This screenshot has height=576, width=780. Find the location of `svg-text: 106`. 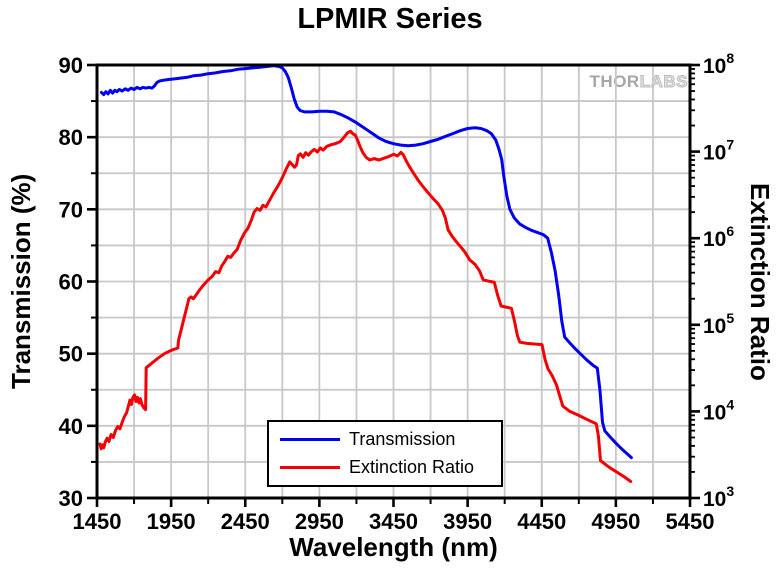

svg-text: 106 is located at coordinates (718, 237).